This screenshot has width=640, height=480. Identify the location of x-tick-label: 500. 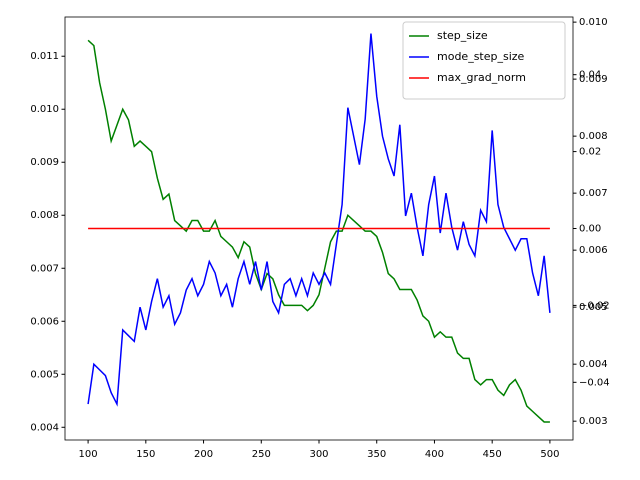
(549, 454).